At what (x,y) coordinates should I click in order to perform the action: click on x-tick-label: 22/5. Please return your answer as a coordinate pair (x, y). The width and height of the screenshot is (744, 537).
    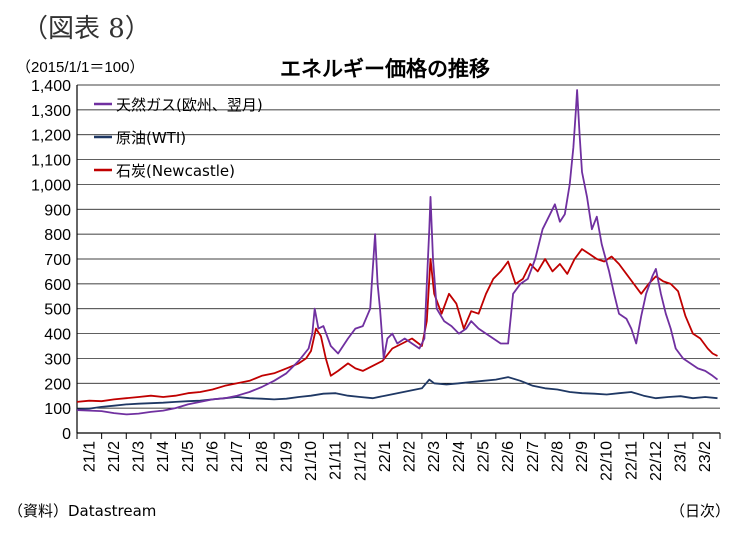
    Looking at the image, I should click on (483, 456).